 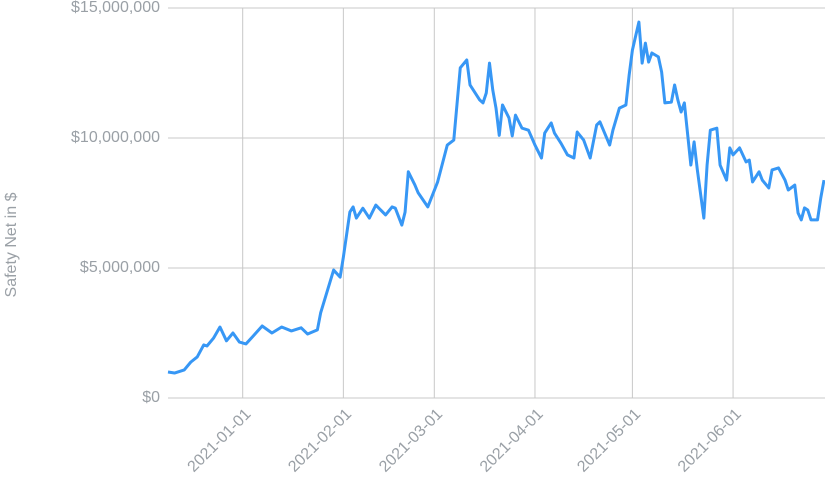 What do you see at coordinates (609, 441) in the screenshot?
I see `x-tick-label: 2021-05-01` at bounding box center [609, 441].